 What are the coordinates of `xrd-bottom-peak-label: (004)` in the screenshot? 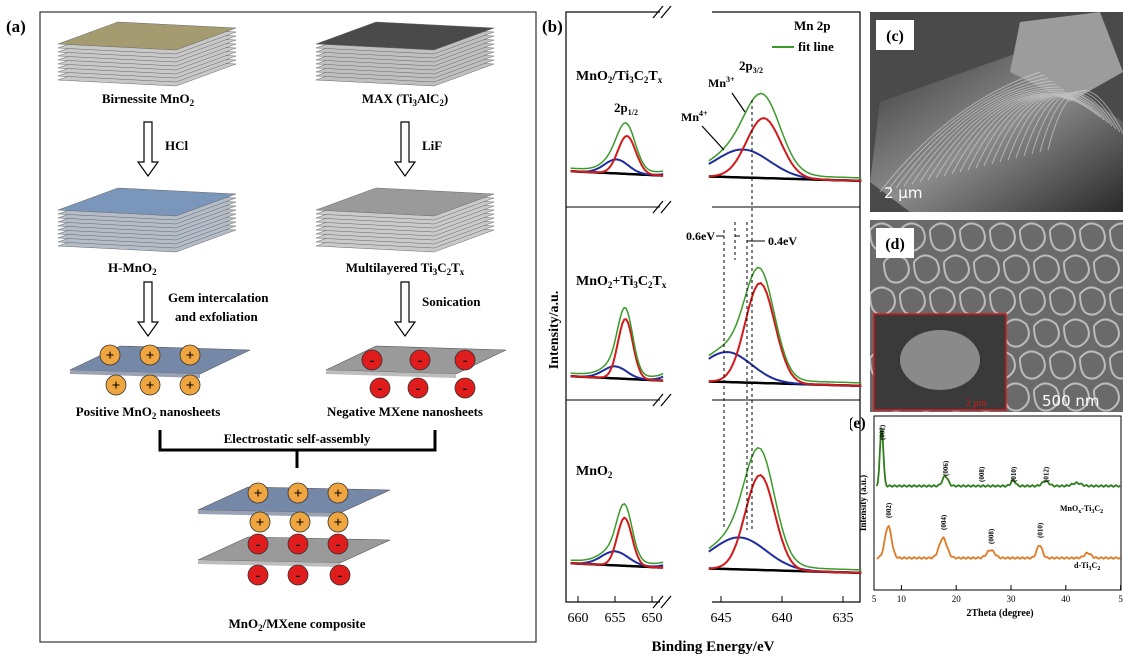 It's located at (944, 522).